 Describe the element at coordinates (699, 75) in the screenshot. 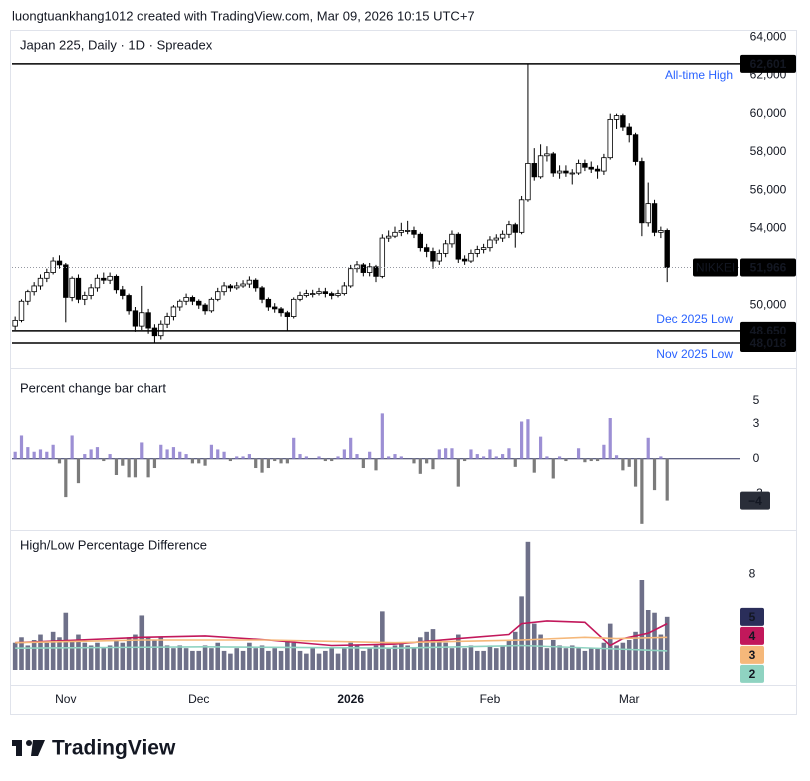

I see `level-name: All-time High` at that location.